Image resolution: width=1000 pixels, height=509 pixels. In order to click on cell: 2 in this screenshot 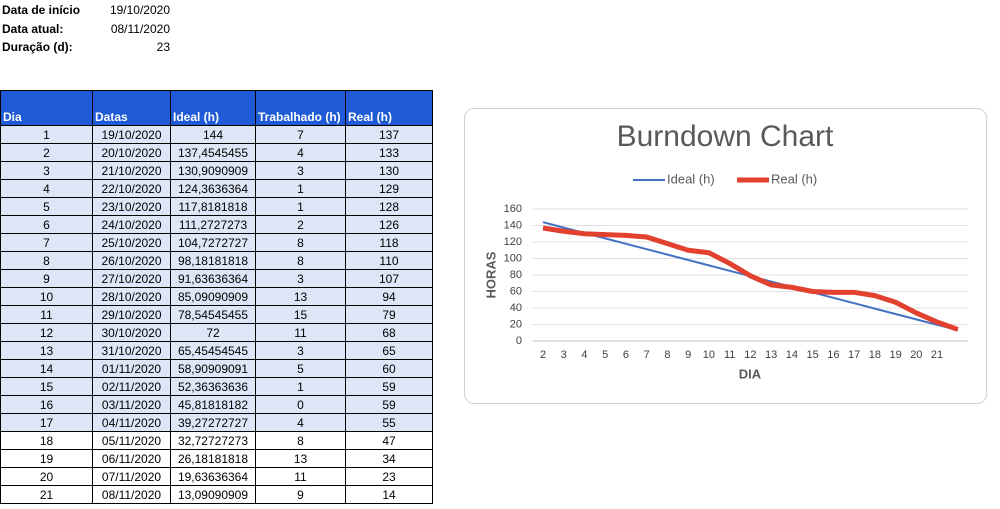, I will do `click(300, 224)`.